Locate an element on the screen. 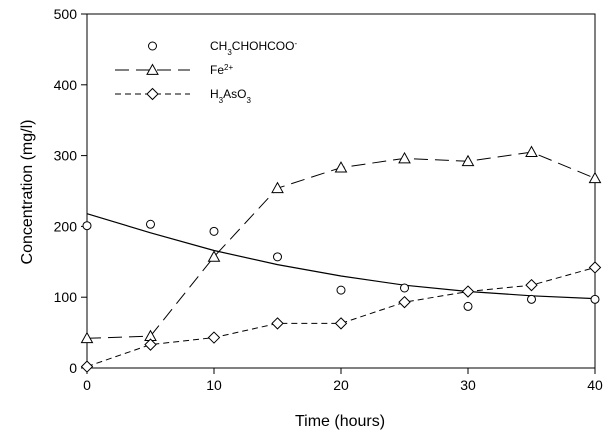 The width and height of the screenshot is (610, 439). y-tick-label: 0 is located at coordinates (73, 368).